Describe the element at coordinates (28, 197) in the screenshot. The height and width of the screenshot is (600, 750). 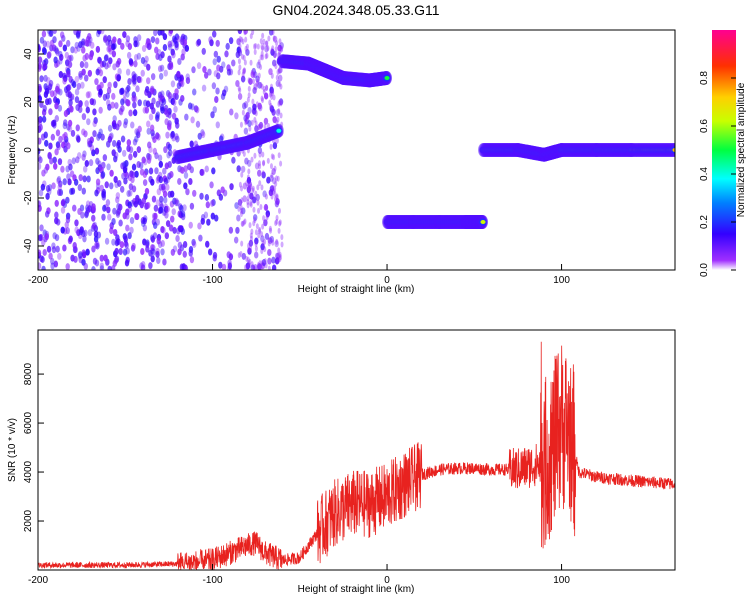
I see `spectrogram-y-tick-label: -20` at that location.